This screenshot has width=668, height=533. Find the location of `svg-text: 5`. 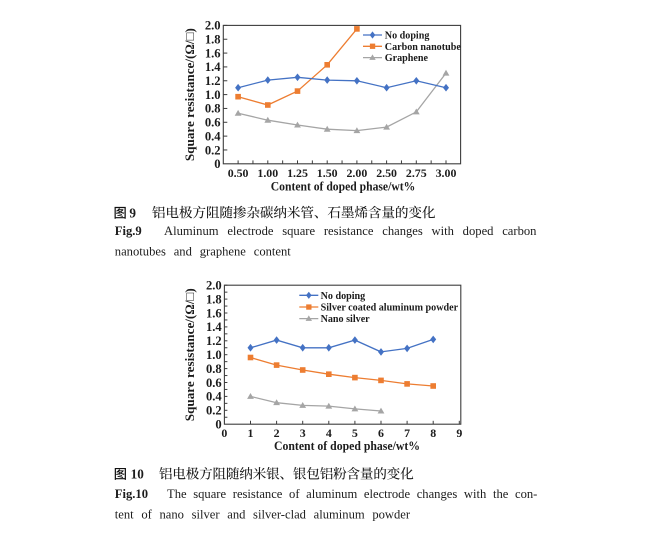

svg-text: 5 is located at coordinates (355, 433).